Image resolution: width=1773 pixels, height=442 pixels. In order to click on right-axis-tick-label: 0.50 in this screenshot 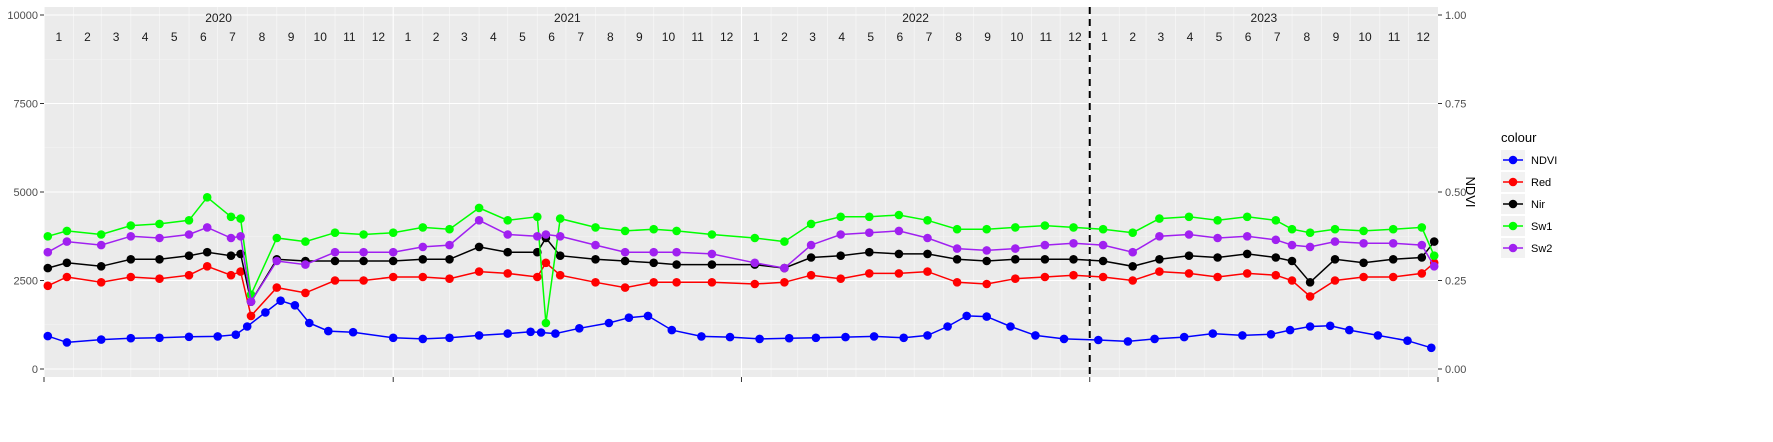, I will do `click(1455, 193)`.